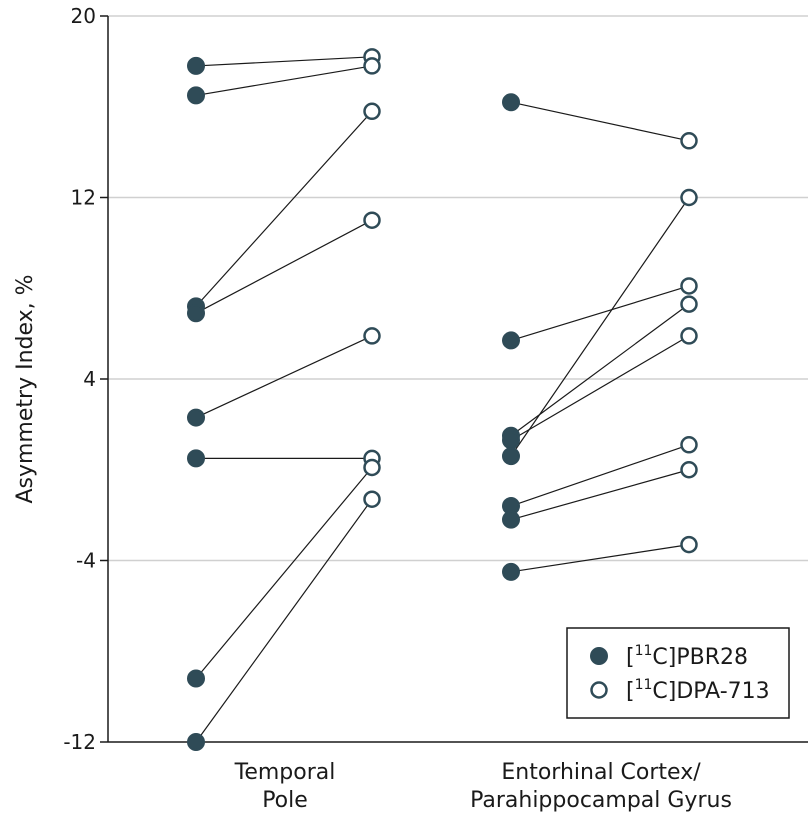 This screenshot has height=823, width=808. Describe the element at coordinates (83, 198) in the screenshot. I see `y-tick-label: 12` at that location.